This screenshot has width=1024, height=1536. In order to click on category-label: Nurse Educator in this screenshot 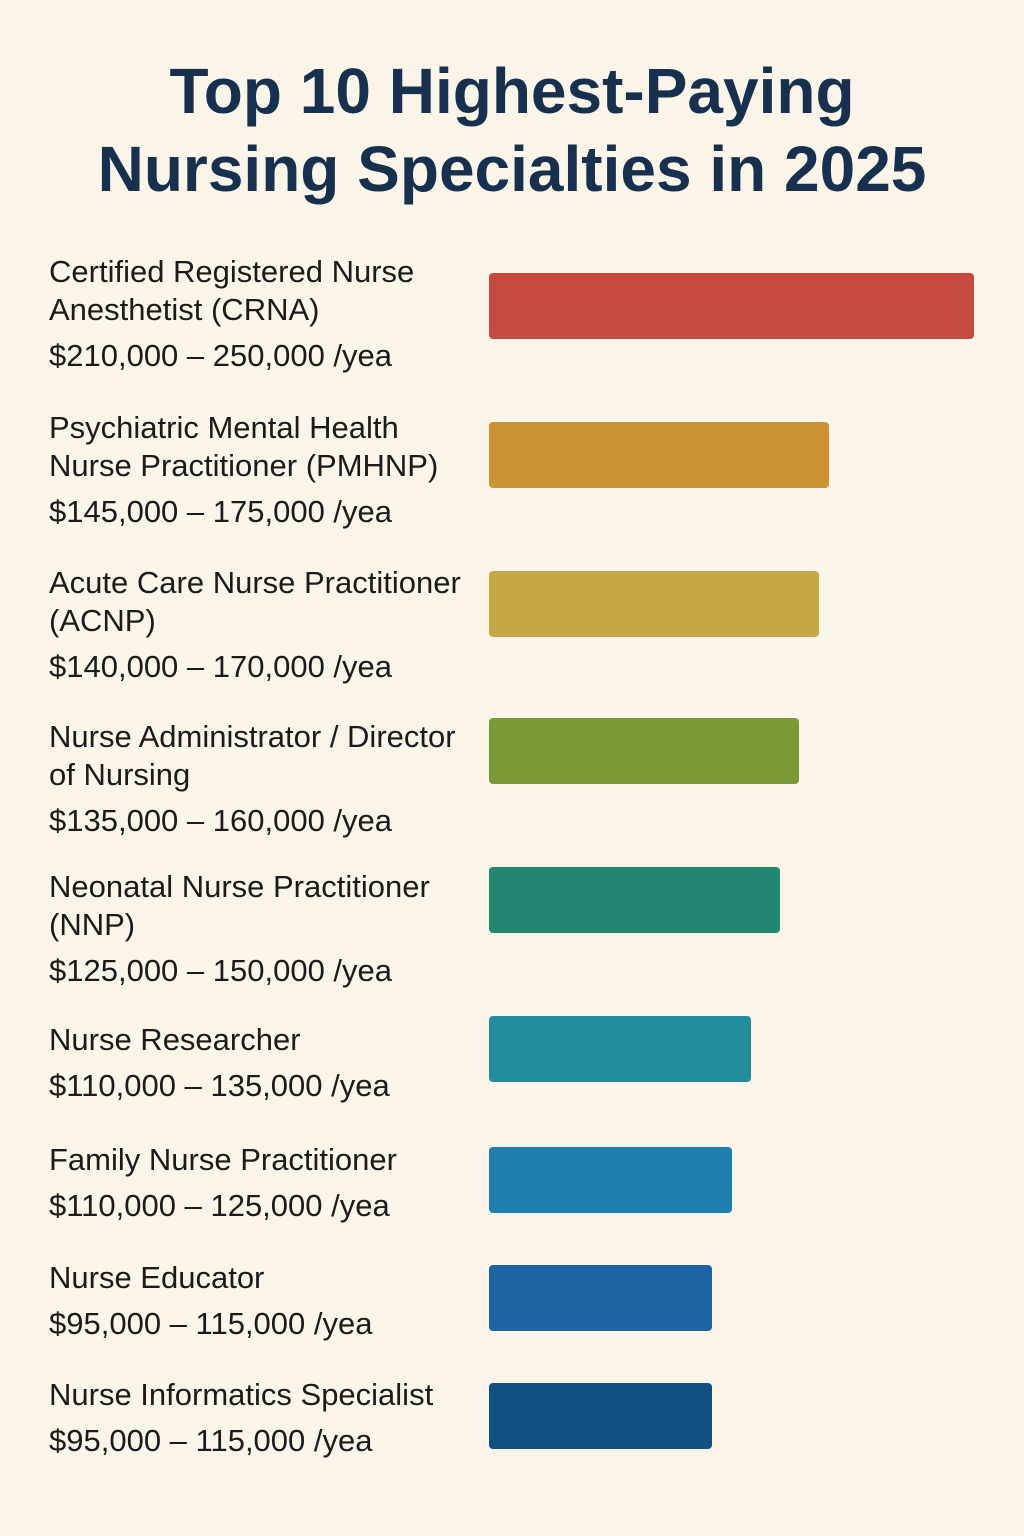, I will do `click(157, 1277)`.